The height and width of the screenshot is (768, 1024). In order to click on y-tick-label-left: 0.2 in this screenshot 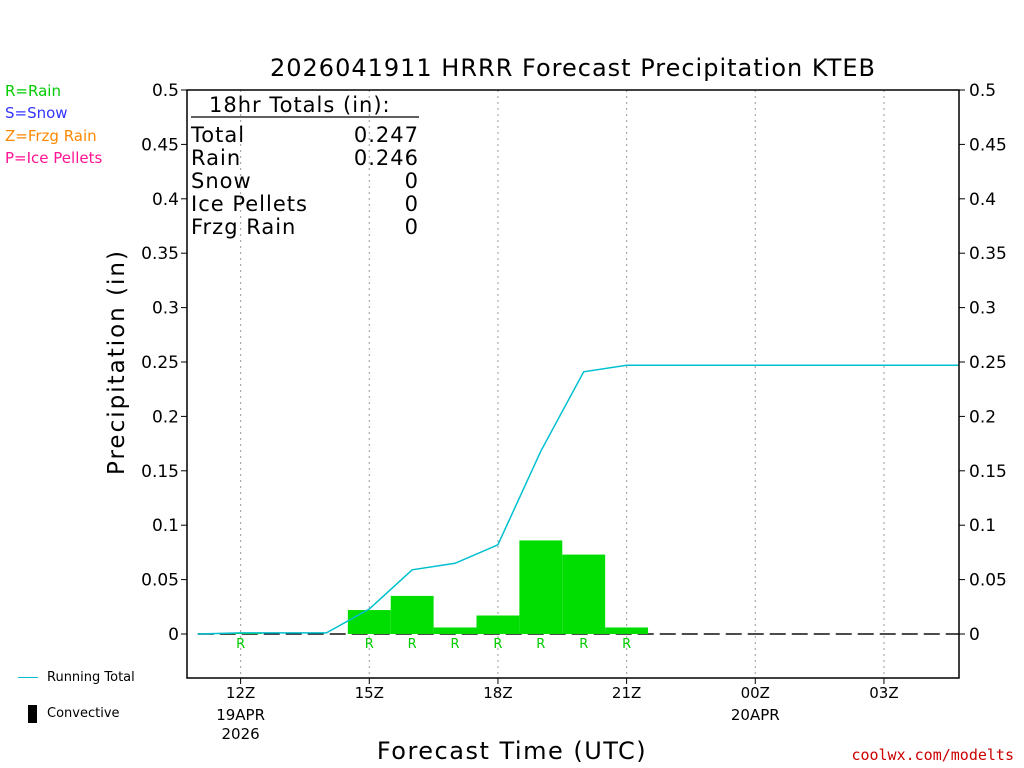, I will do `click(165, 417)`.